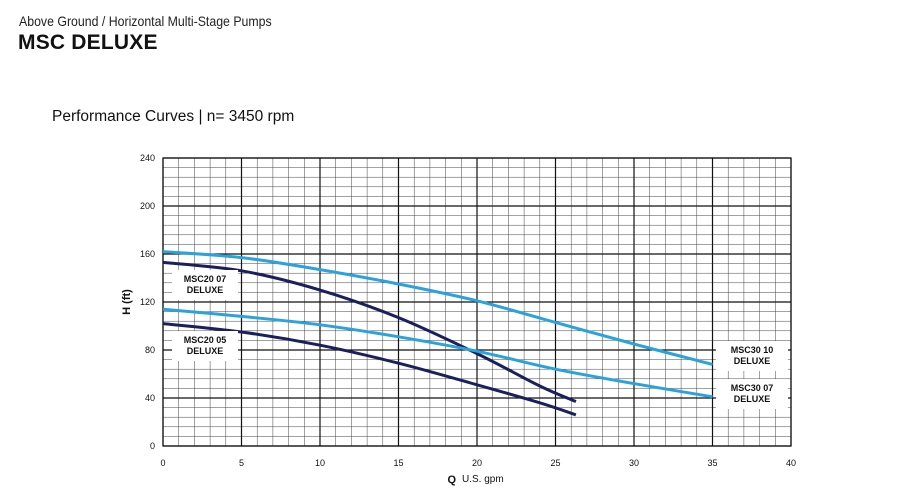 The height and width of the screenshot is (500, 900). Describe the element at coordinates (162, 463) in the screenshot. I see `x-tick-label: 0` at that location.